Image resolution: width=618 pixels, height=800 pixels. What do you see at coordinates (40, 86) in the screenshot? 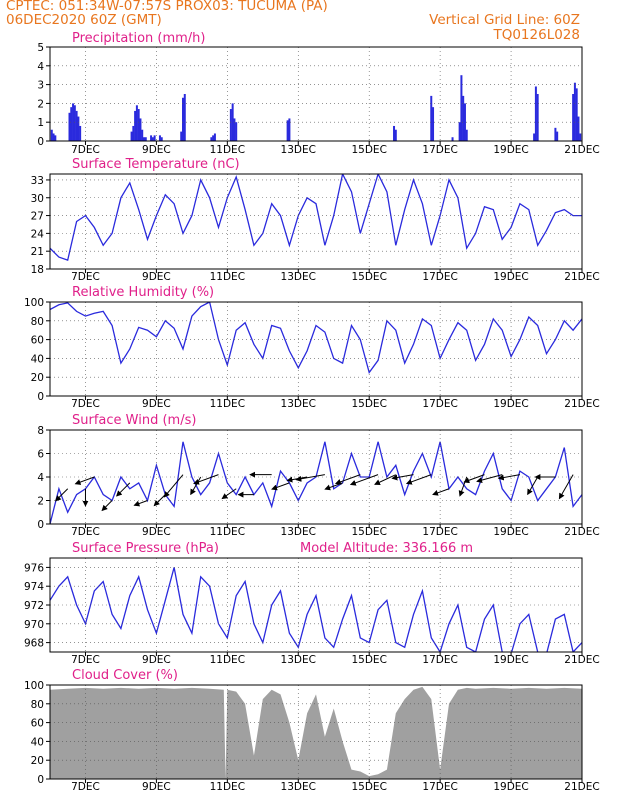
I see `y-tick-label: 3` at bounding box center [40, 86].